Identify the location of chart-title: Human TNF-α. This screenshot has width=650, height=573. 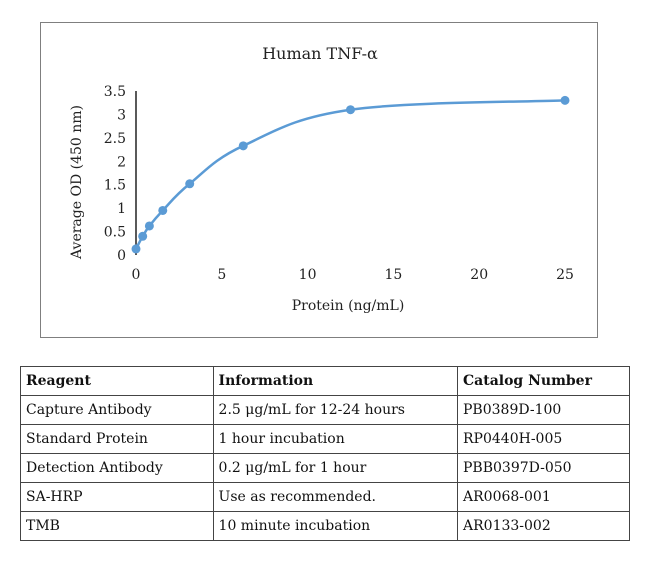
(320, 53).